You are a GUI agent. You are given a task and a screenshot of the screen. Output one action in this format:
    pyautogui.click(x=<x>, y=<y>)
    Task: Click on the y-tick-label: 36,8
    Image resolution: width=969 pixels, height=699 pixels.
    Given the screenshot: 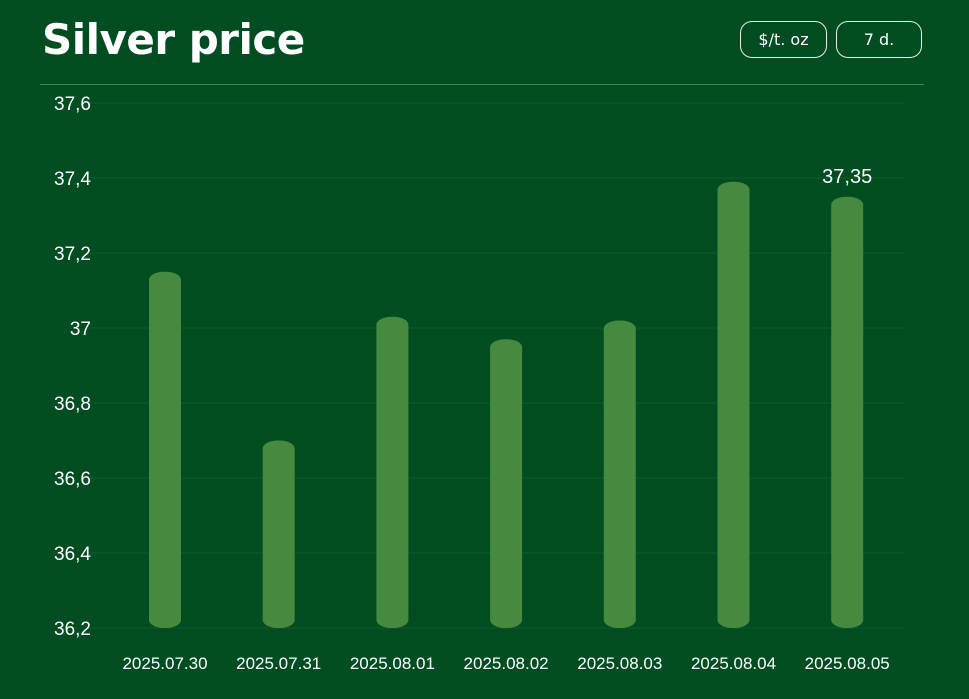 What is the action you would take?
    pyautogui.click(x=72, y=404)
    